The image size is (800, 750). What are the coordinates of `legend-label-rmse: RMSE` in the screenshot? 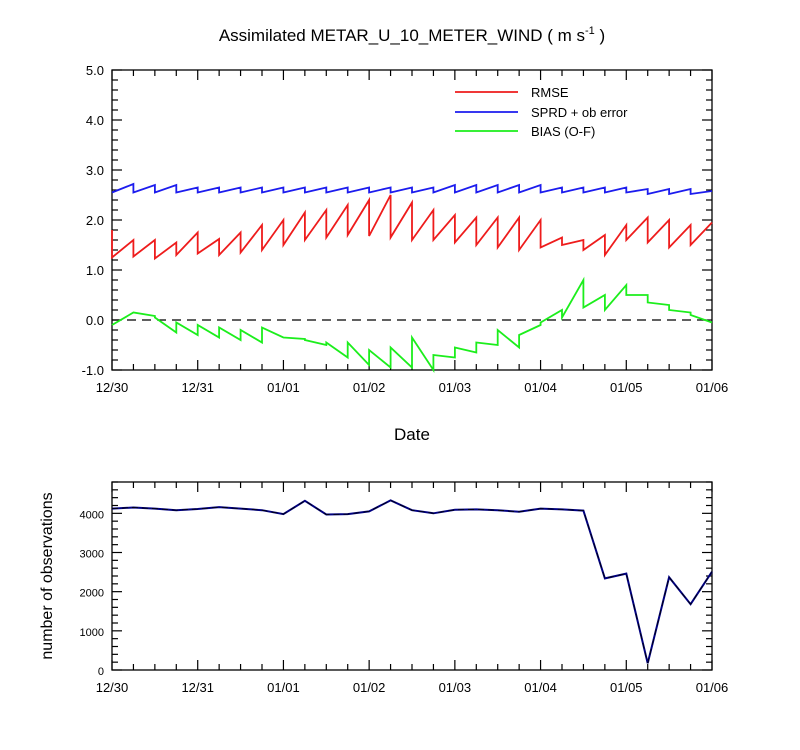 It's located at (550, 92).